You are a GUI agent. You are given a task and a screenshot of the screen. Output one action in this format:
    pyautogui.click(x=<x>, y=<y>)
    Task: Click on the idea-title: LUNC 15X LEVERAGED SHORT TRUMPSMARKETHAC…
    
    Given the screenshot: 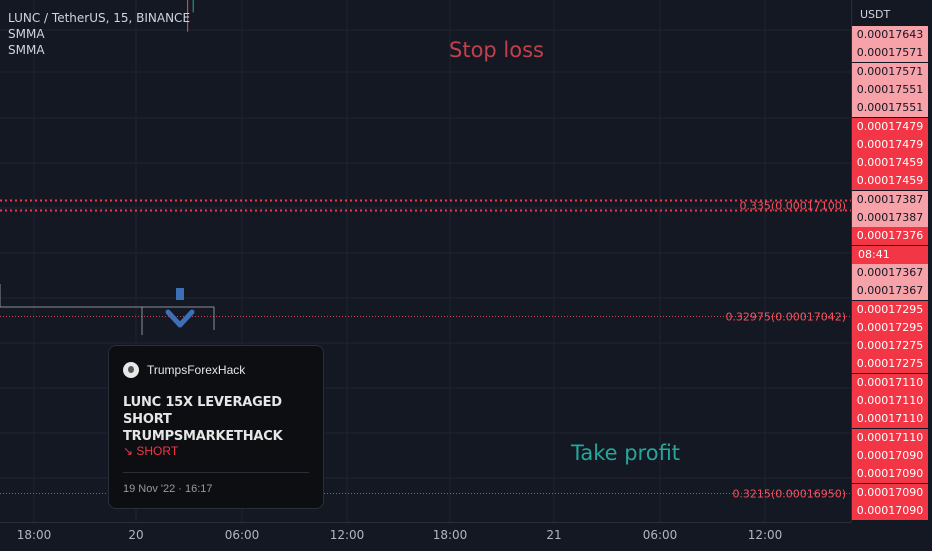 What is the action you would take?
    pyautogui.click(x=203, y=419)
    